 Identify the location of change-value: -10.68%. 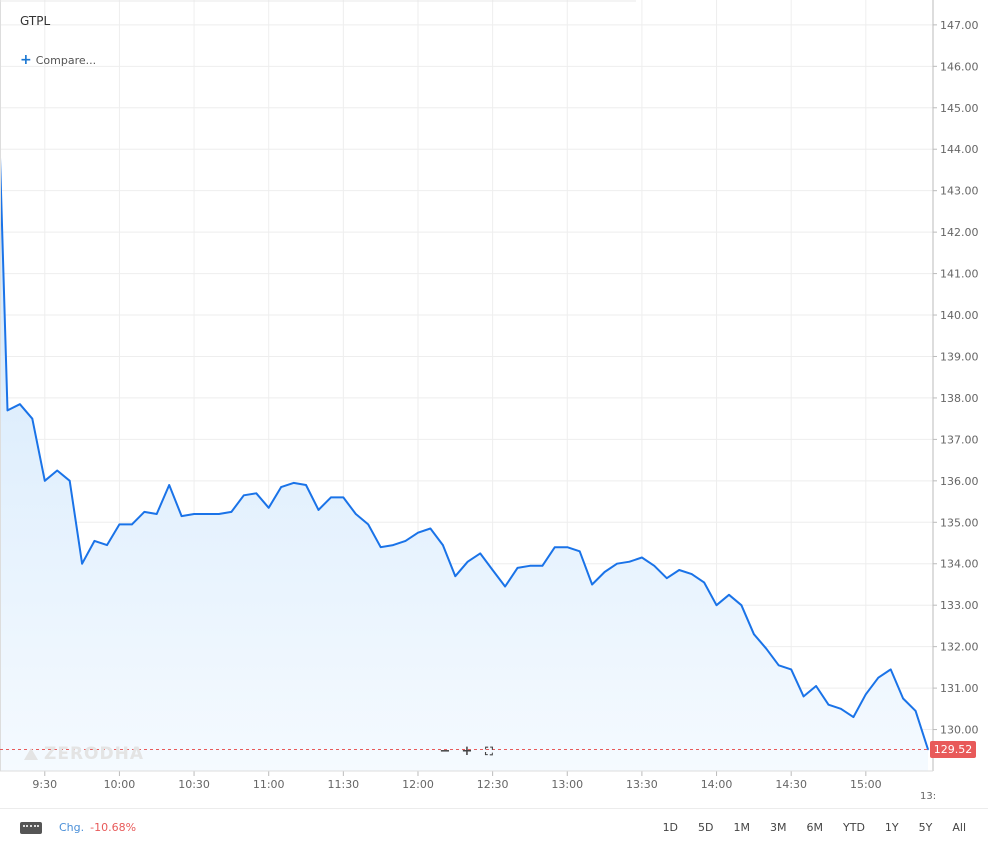
(113, 827).